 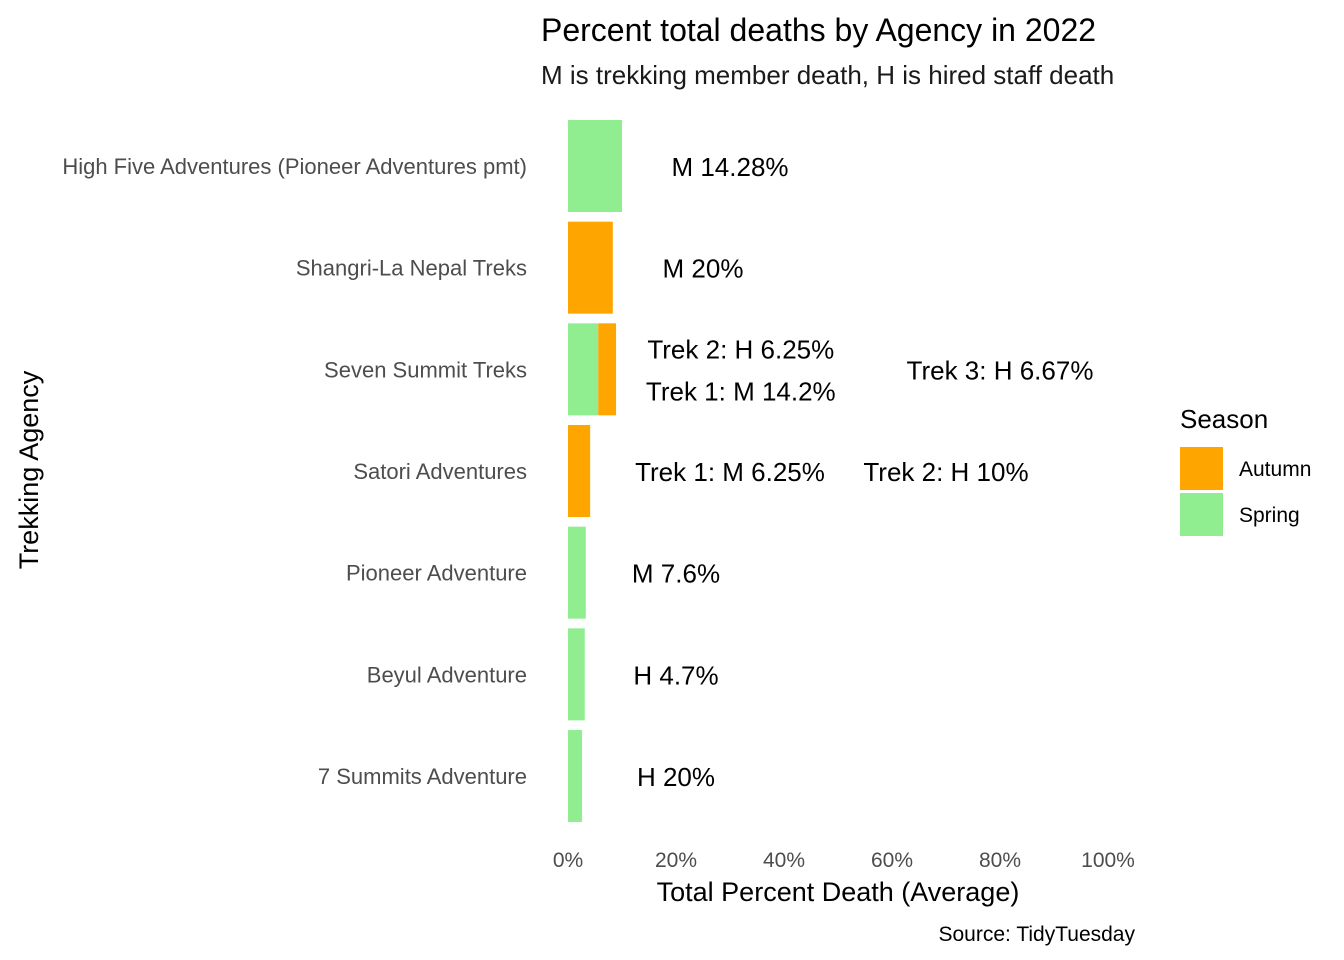 What do you see at coordinates (579, 471) in the screenshot?
I see `bar-satori-adventures-autumn` at bounding box center [579, 471].